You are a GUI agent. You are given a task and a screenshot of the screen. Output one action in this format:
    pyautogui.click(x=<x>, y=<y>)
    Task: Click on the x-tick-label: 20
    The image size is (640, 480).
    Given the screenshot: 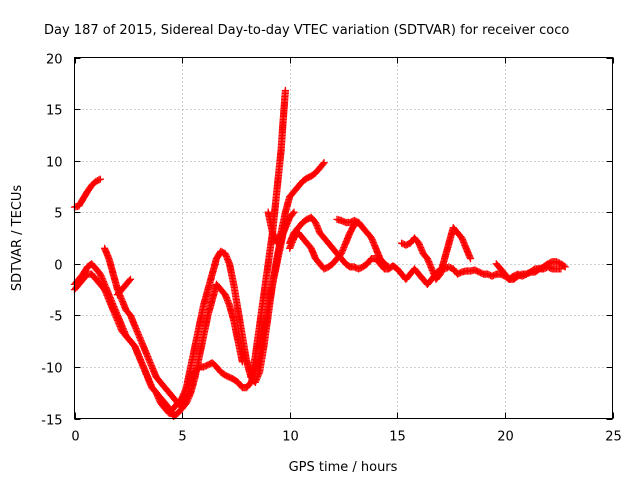 What is the action you would take?
    pyautogui.click(x=505, y=437)
    